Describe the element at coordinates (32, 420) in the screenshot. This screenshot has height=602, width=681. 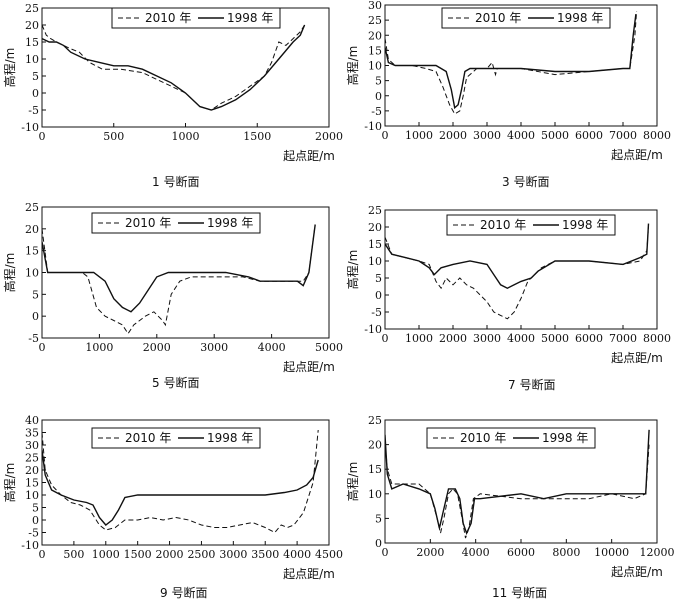
I see `y-tick-label: 40` at that location.